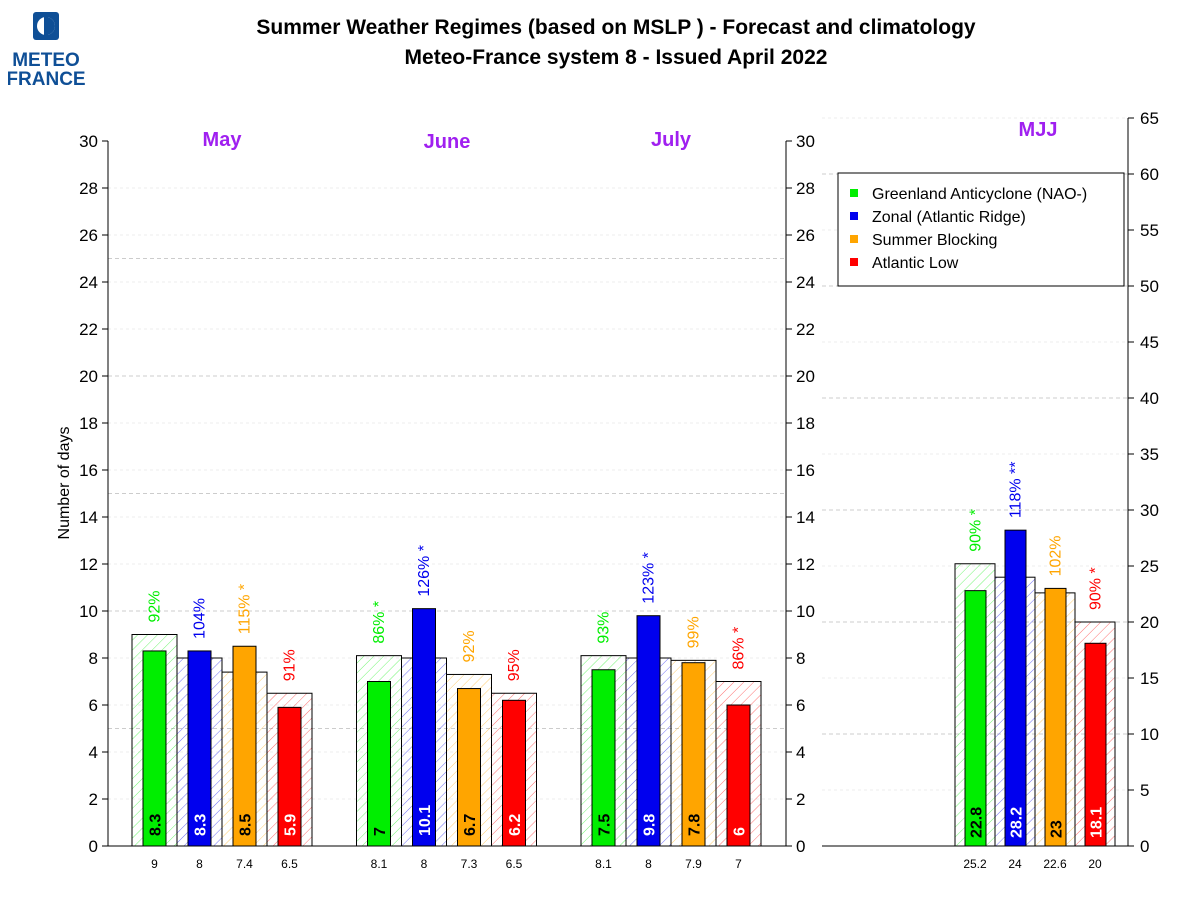  Describe the element at coordinates (1149, 622) in the screenshot. I see `y-tick-label-mjj: 20` at that location.